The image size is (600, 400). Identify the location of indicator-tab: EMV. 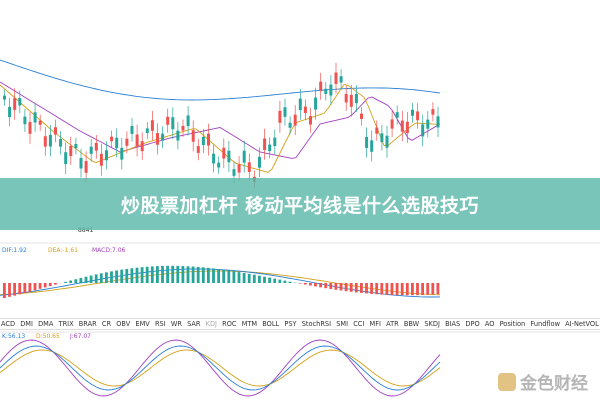
(142, 324).